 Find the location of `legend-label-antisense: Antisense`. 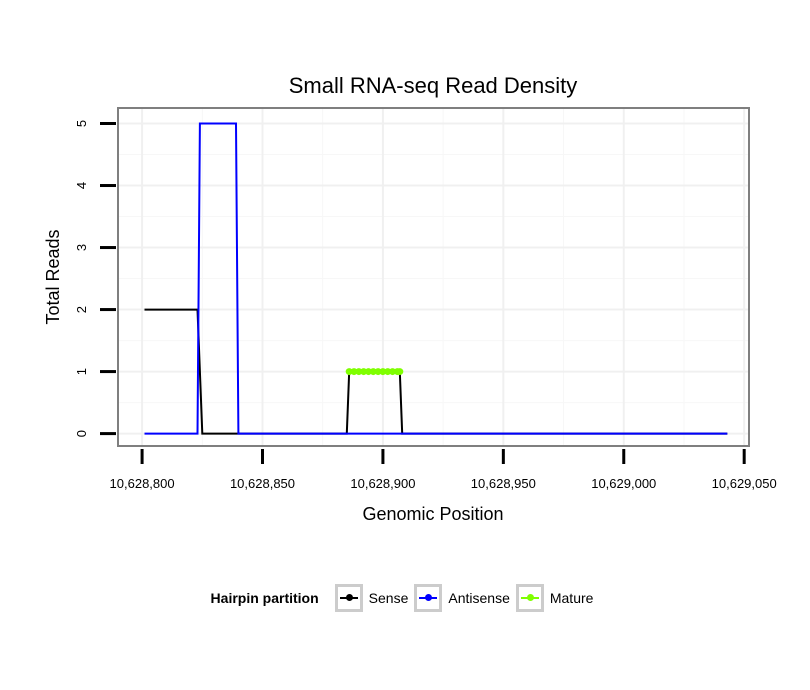

legend-label-antisense: Antisense is located at coordinates (479, 598).